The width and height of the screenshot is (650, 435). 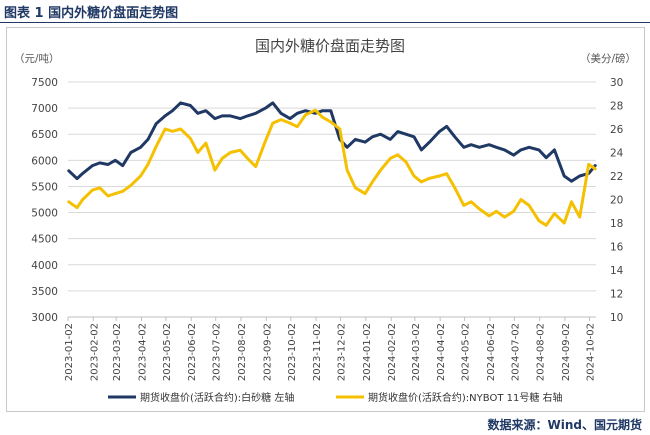 I want to click on x-tick-label: 2024-04-02, so click(x=441, y=352).